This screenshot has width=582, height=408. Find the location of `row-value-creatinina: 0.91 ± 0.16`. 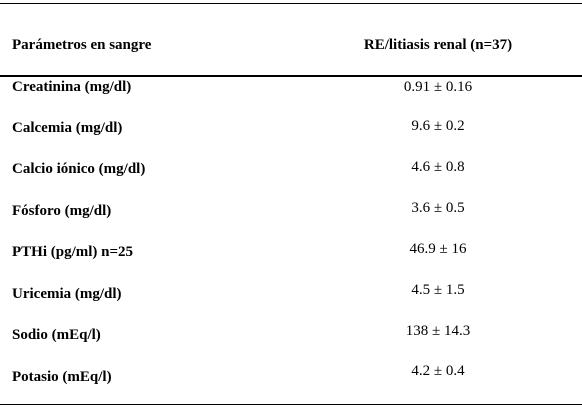

row-value-creatinina: 0.91 ± 0.16 is located at coordinates (438, 87).